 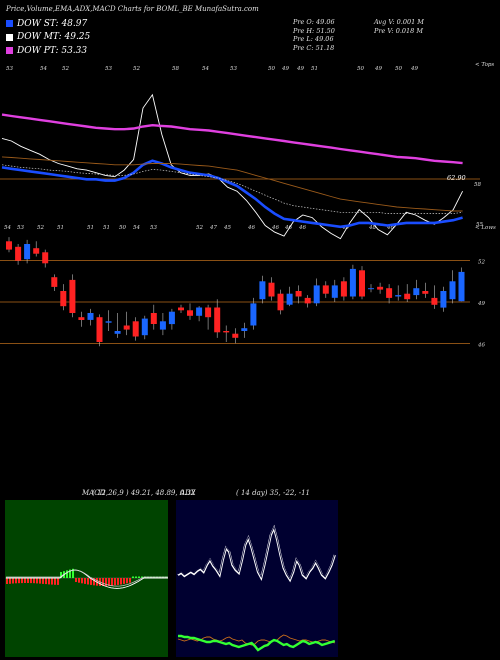 What do you see at coordinates (479, 225) in the screenshot?
I see `lows-value: 55` at bounding box center [479, 225].